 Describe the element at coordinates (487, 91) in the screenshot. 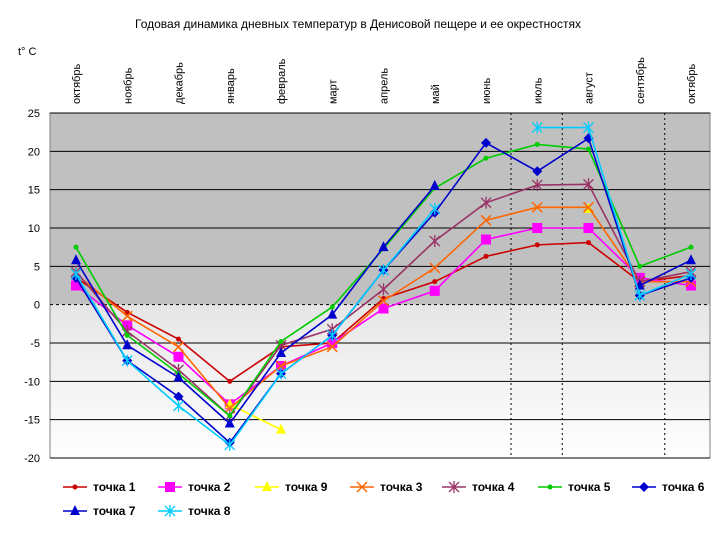

I see `month-label: июнь` at that location.